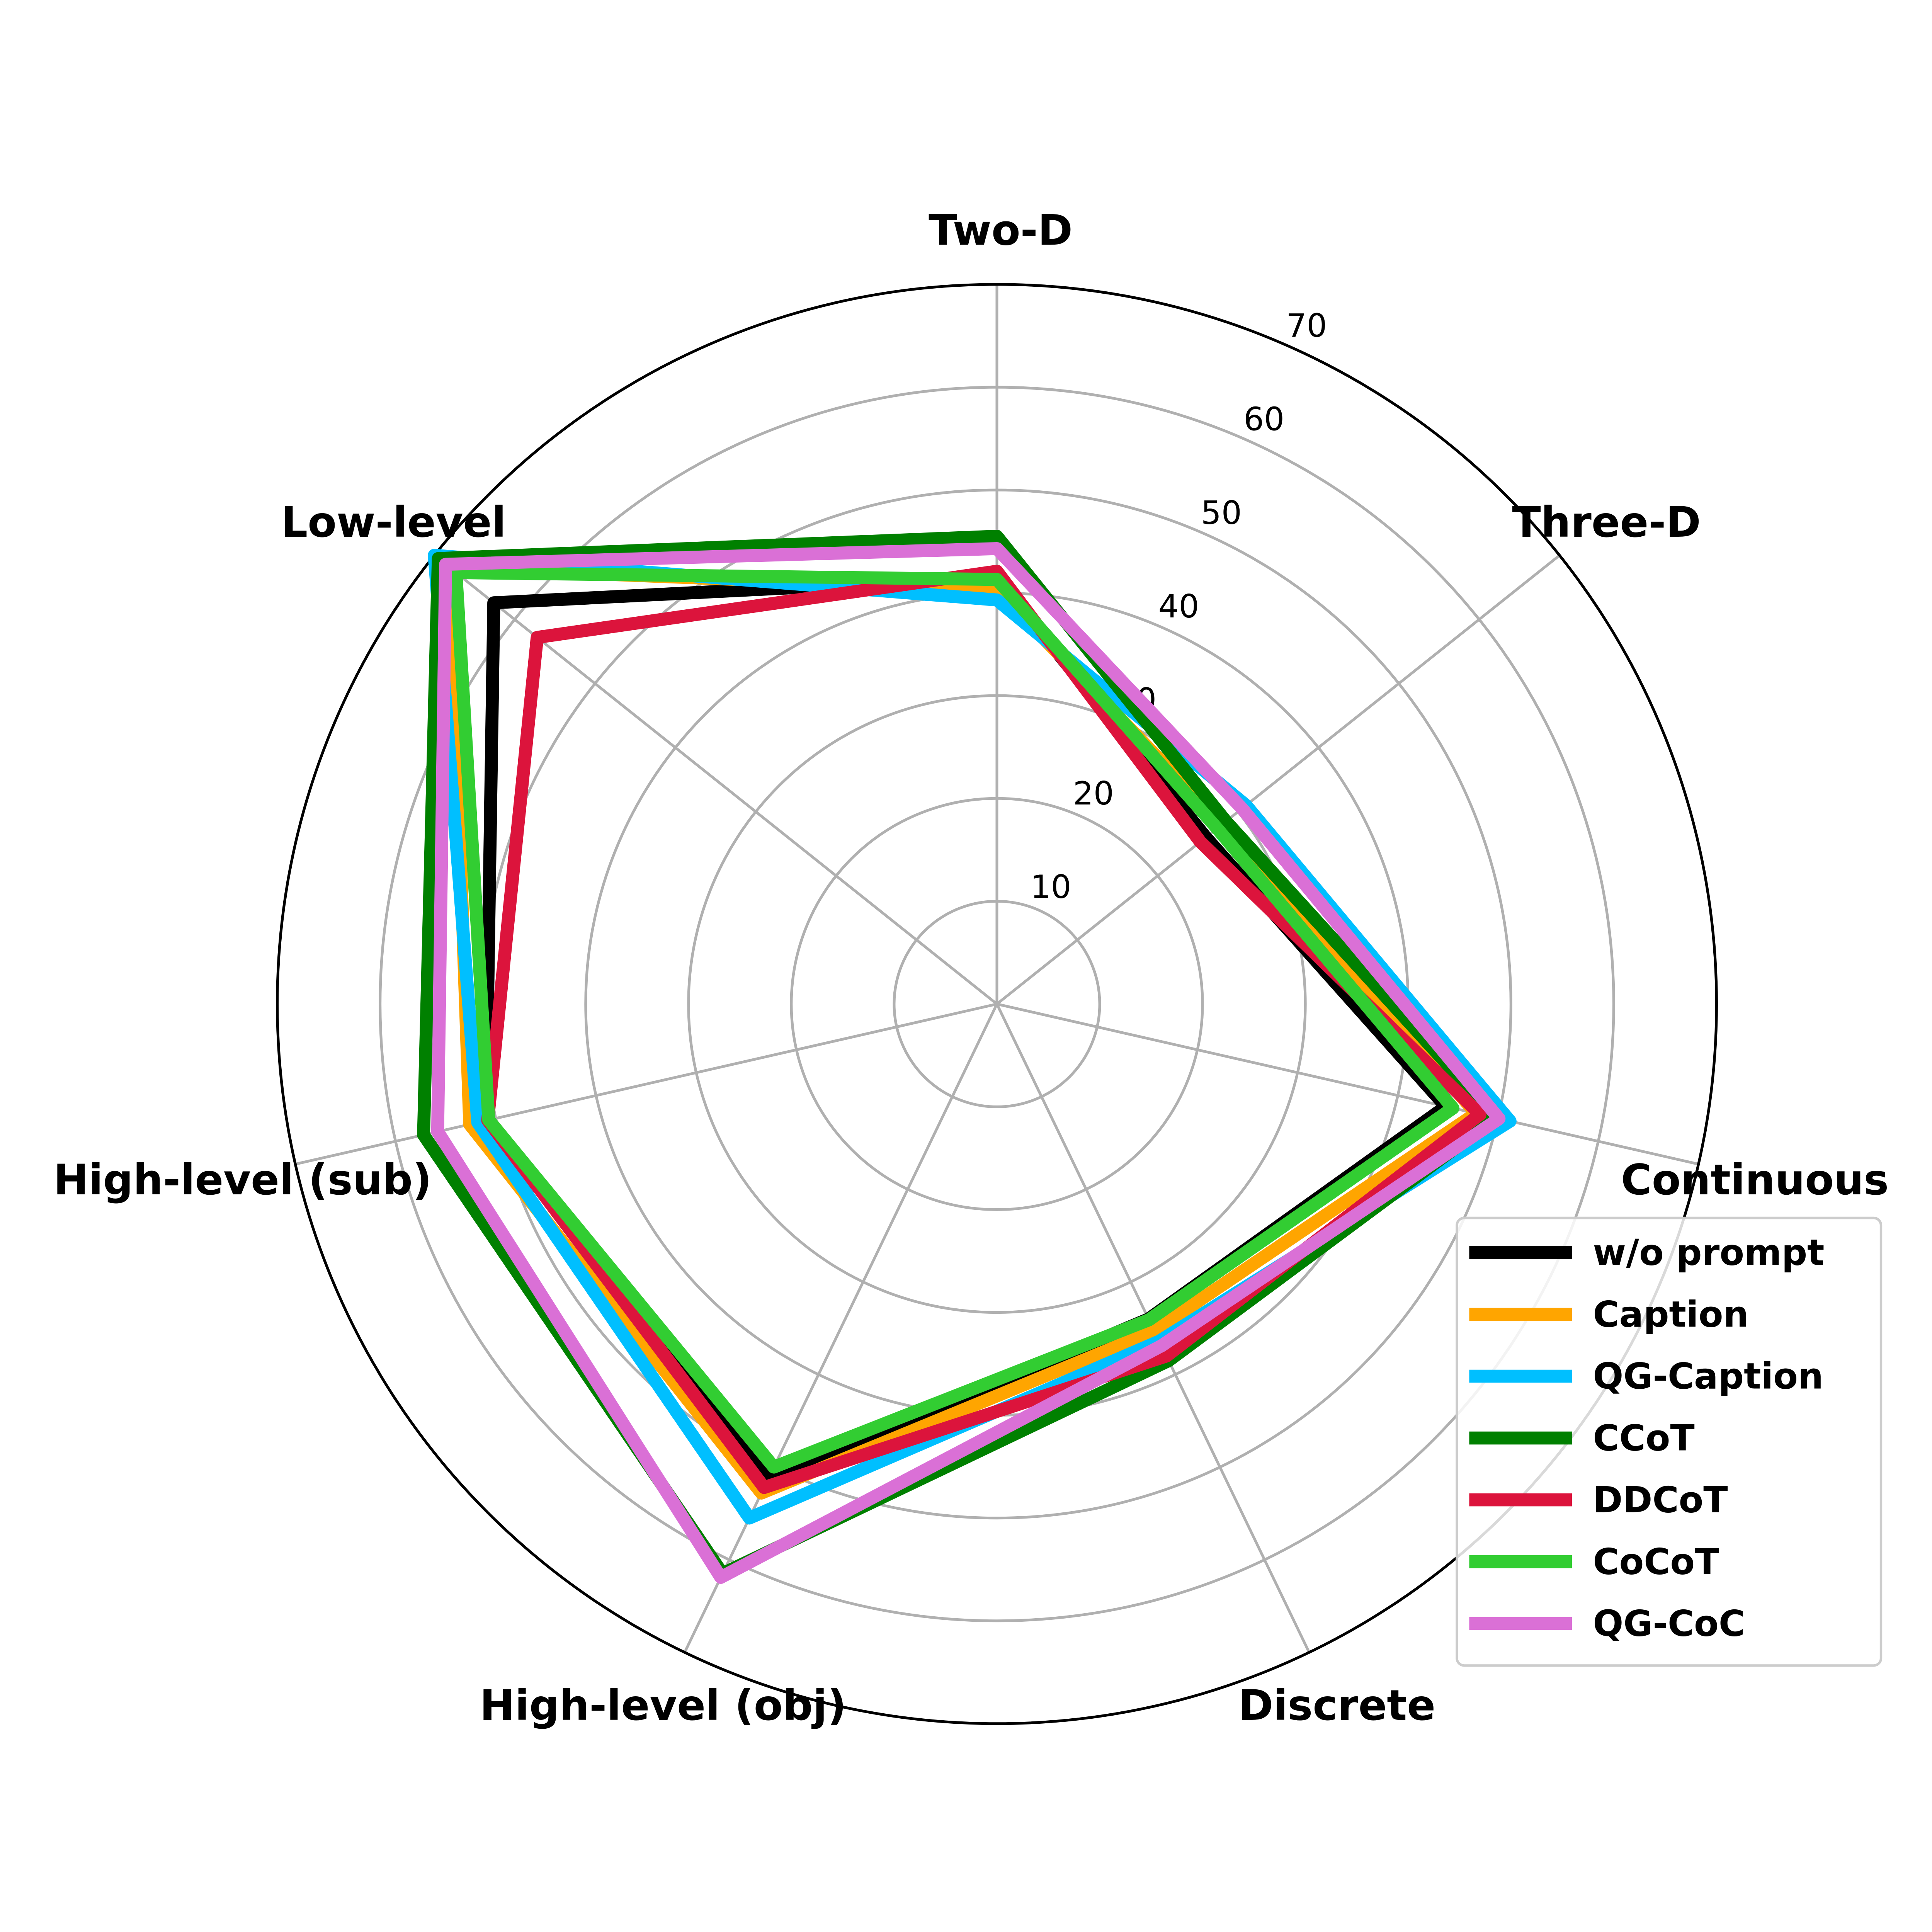 The height and width of the screenshot is (1932, 1932). What do you see at coordinates (243, 1179) in the screenshot?
I see `category-label: High-level (sub)` at bounding box center [243, 1179].